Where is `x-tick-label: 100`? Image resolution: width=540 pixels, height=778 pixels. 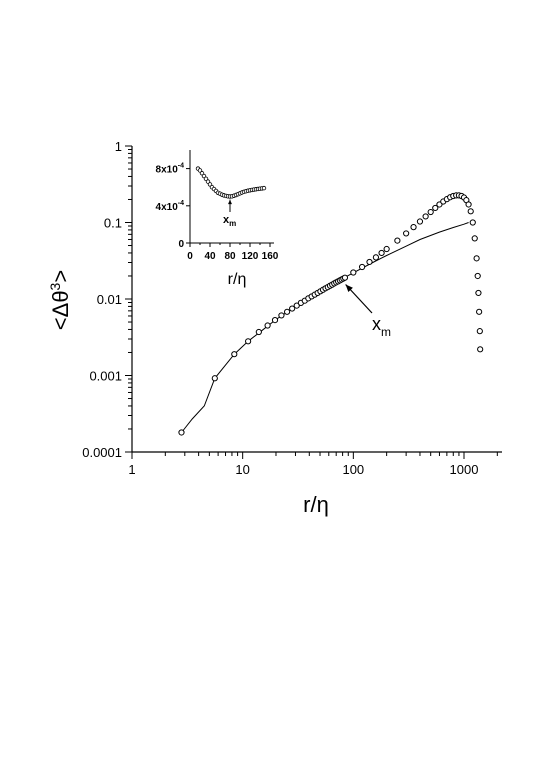
x-tick-label: 100 is located at coordinates (353, 469).